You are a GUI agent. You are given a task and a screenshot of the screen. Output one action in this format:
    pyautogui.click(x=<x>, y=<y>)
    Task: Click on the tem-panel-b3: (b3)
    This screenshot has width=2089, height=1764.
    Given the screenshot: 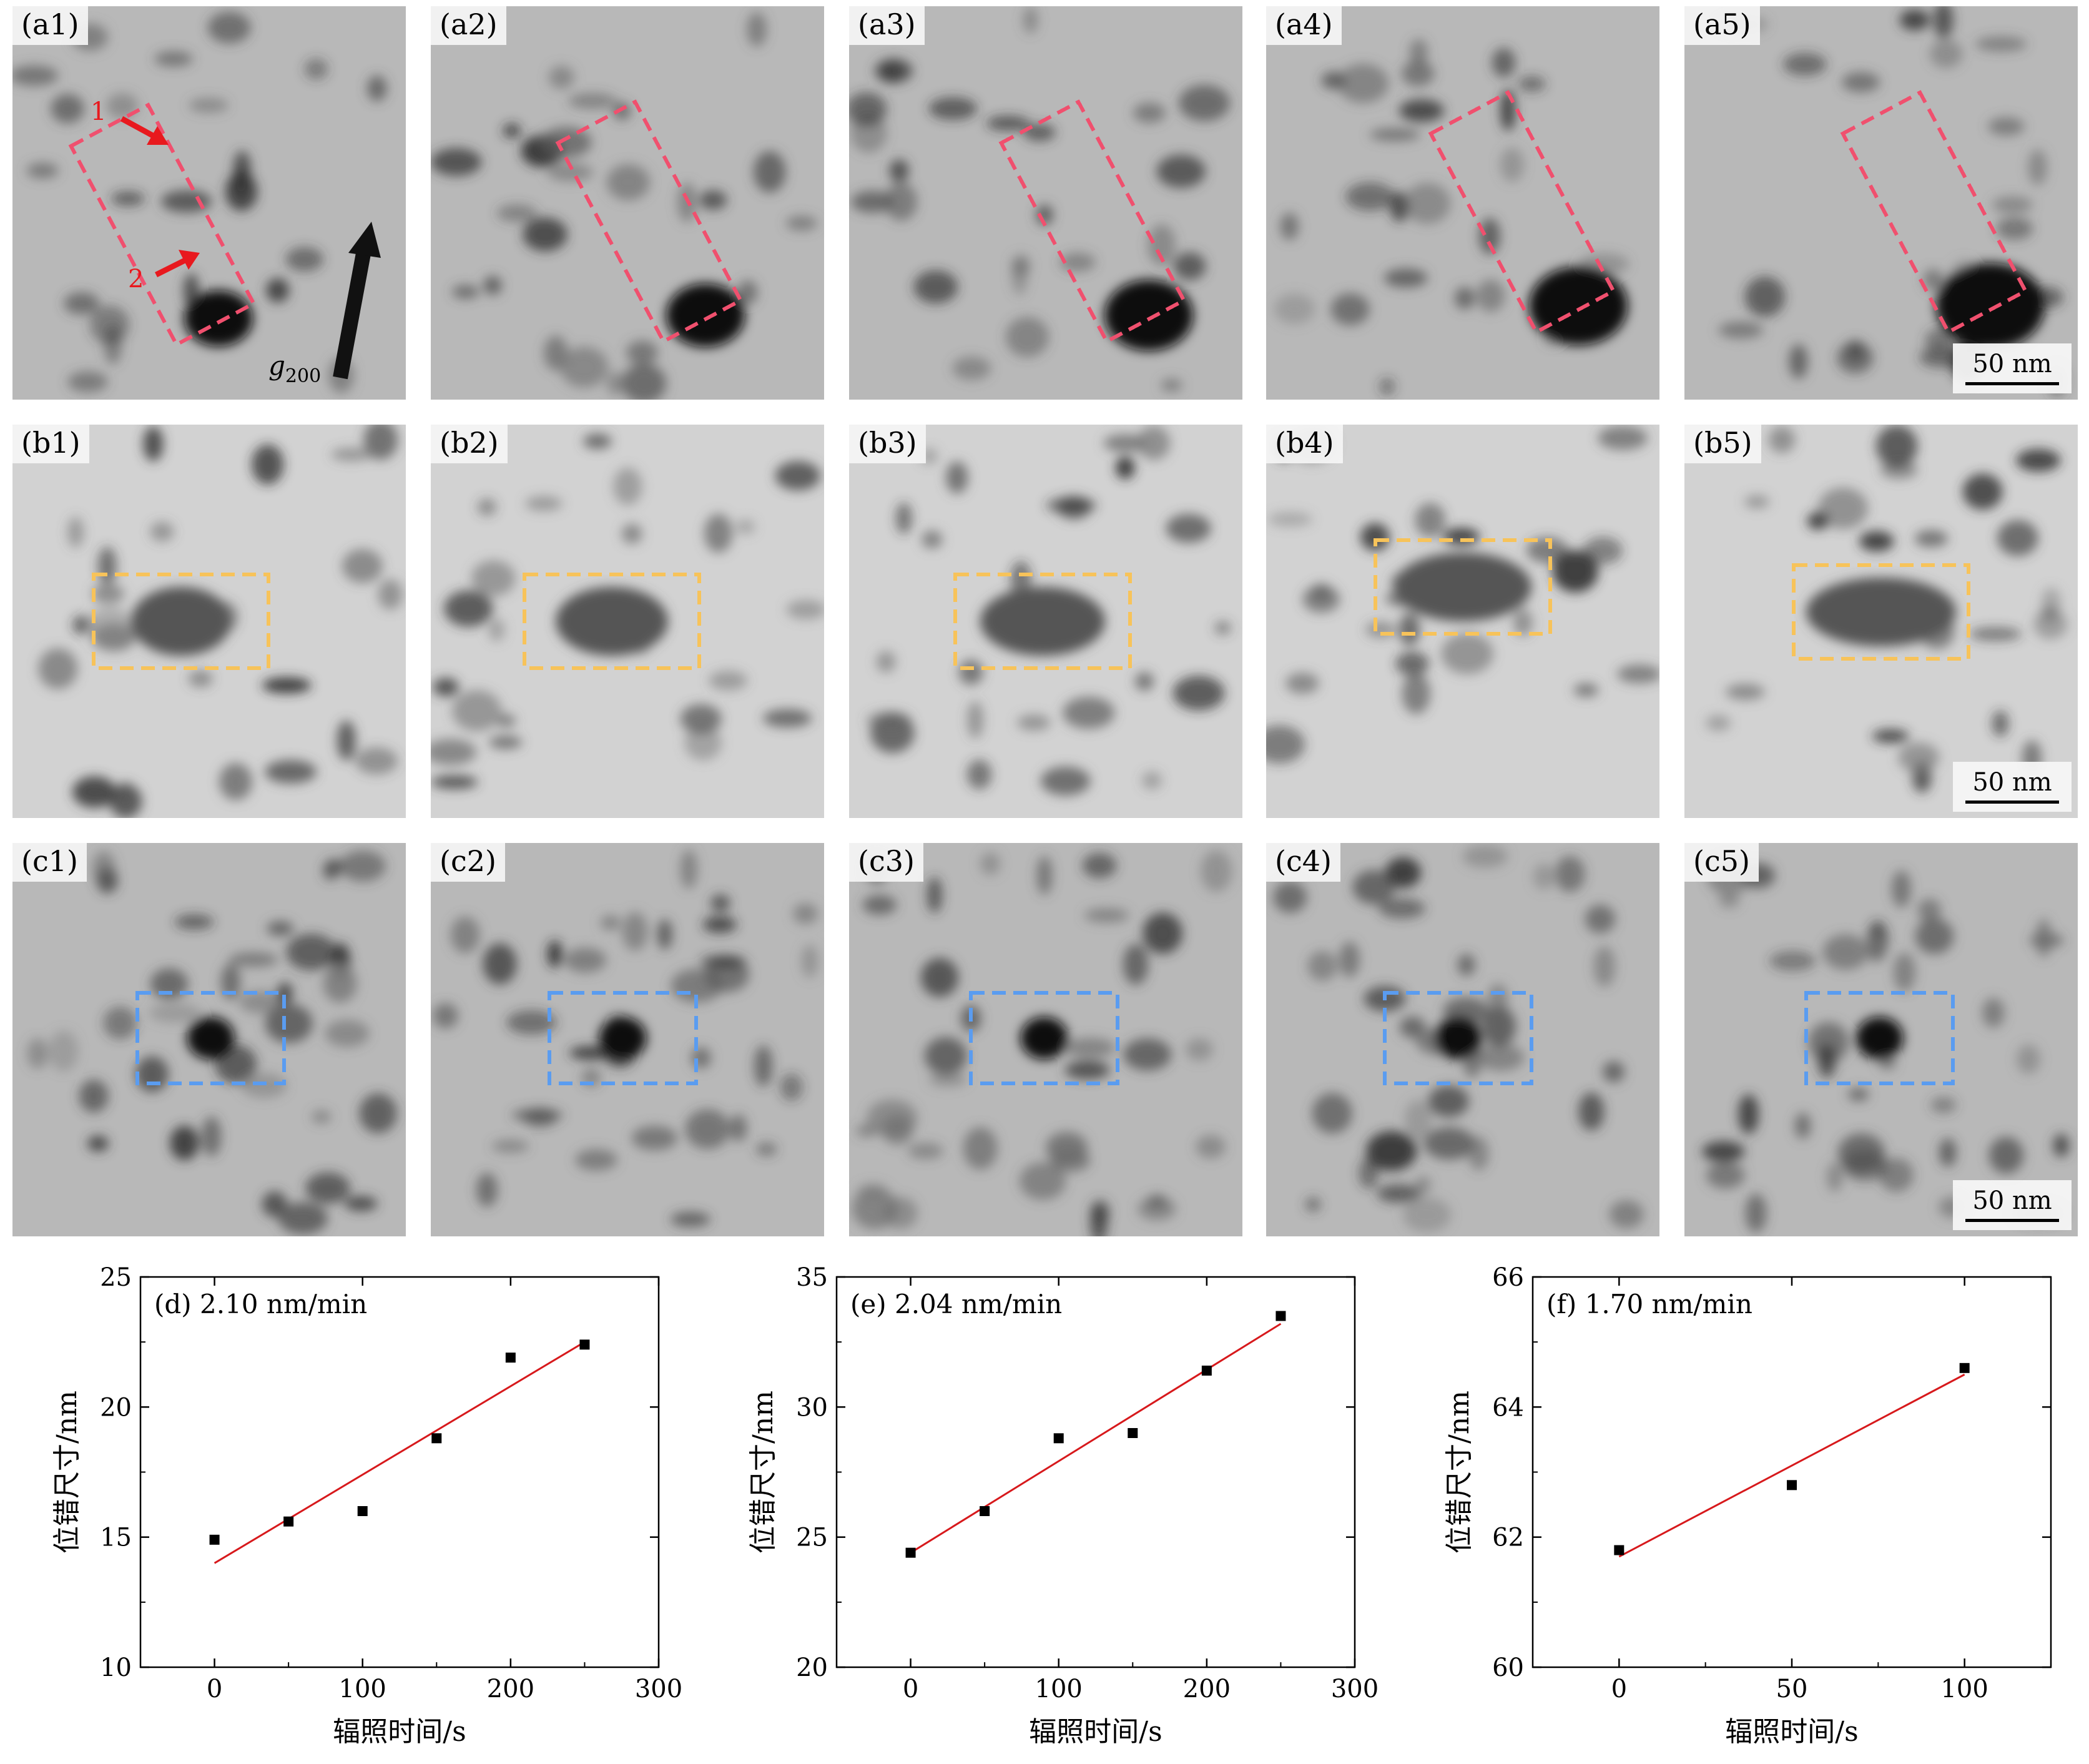 What is the action you would take?
    pyautogui.click(x=1045, y=621)
    